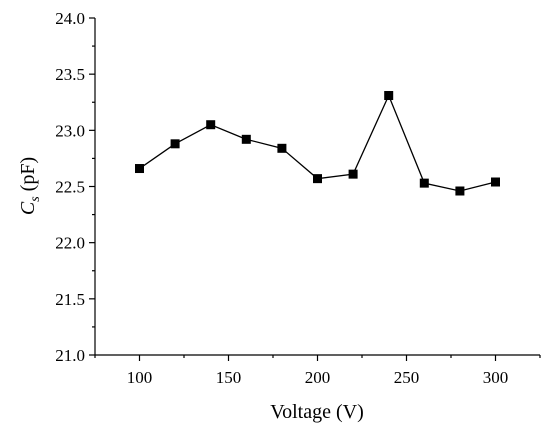  What do you see at coordinates (318, 377) in the screenshot?
I see `x-tick-label: 200` at bounding box center [318, 377].